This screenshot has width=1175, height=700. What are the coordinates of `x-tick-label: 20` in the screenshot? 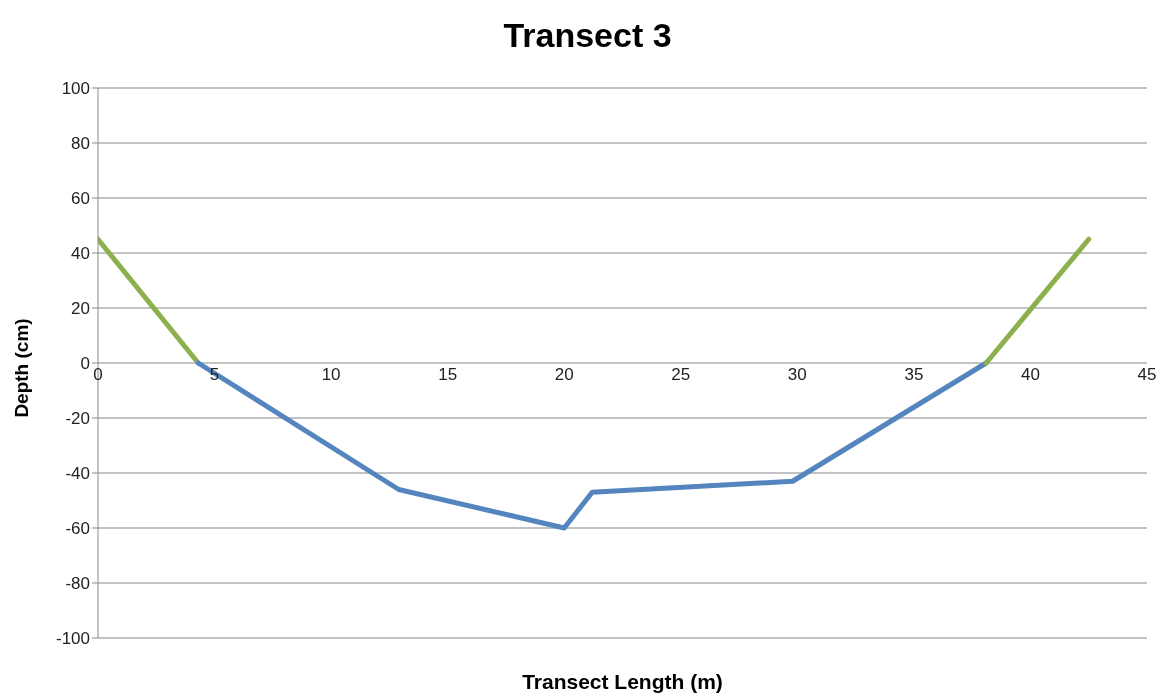 It's located at (564, 374).